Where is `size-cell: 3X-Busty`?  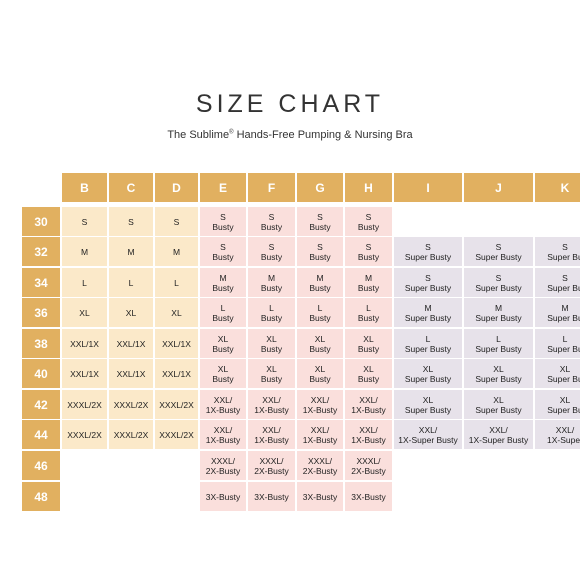 size-cell: 3X-Busty is located at coordinates (368, 496).